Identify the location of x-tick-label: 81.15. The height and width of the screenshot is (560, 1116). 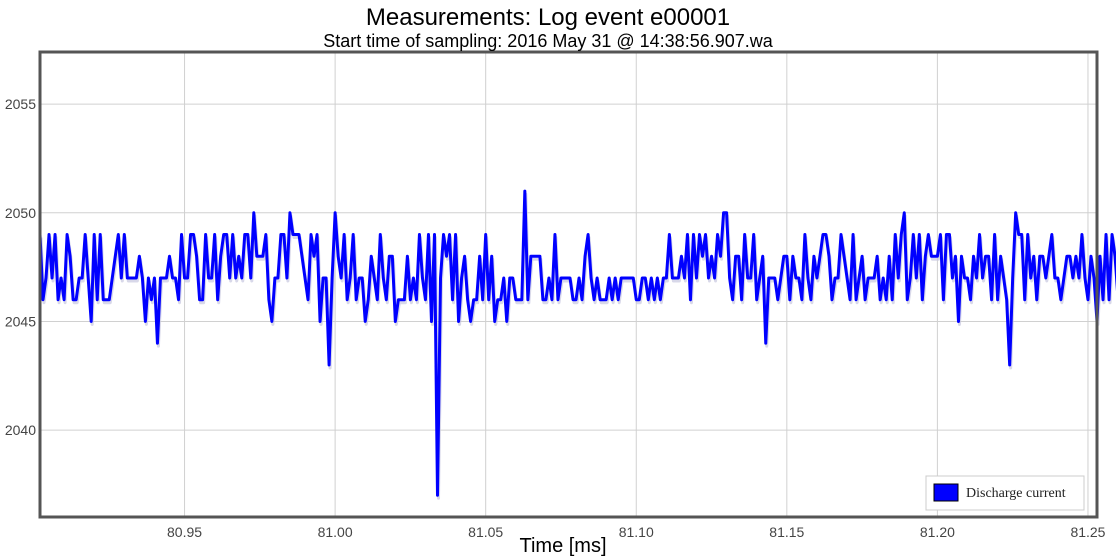
(786, 532).